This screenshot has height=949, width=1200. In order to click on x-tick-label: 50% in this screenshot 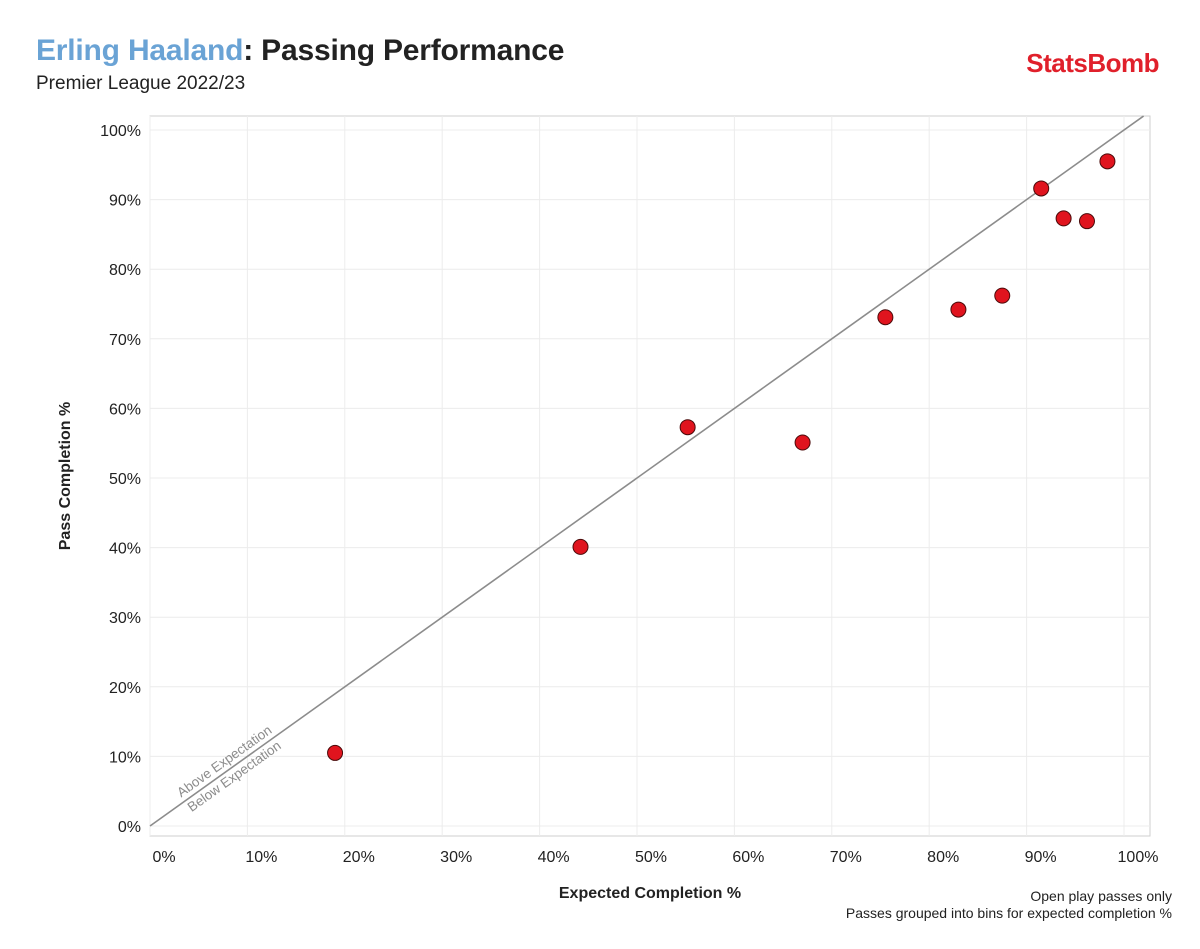, I will do `click(651, 857)`.